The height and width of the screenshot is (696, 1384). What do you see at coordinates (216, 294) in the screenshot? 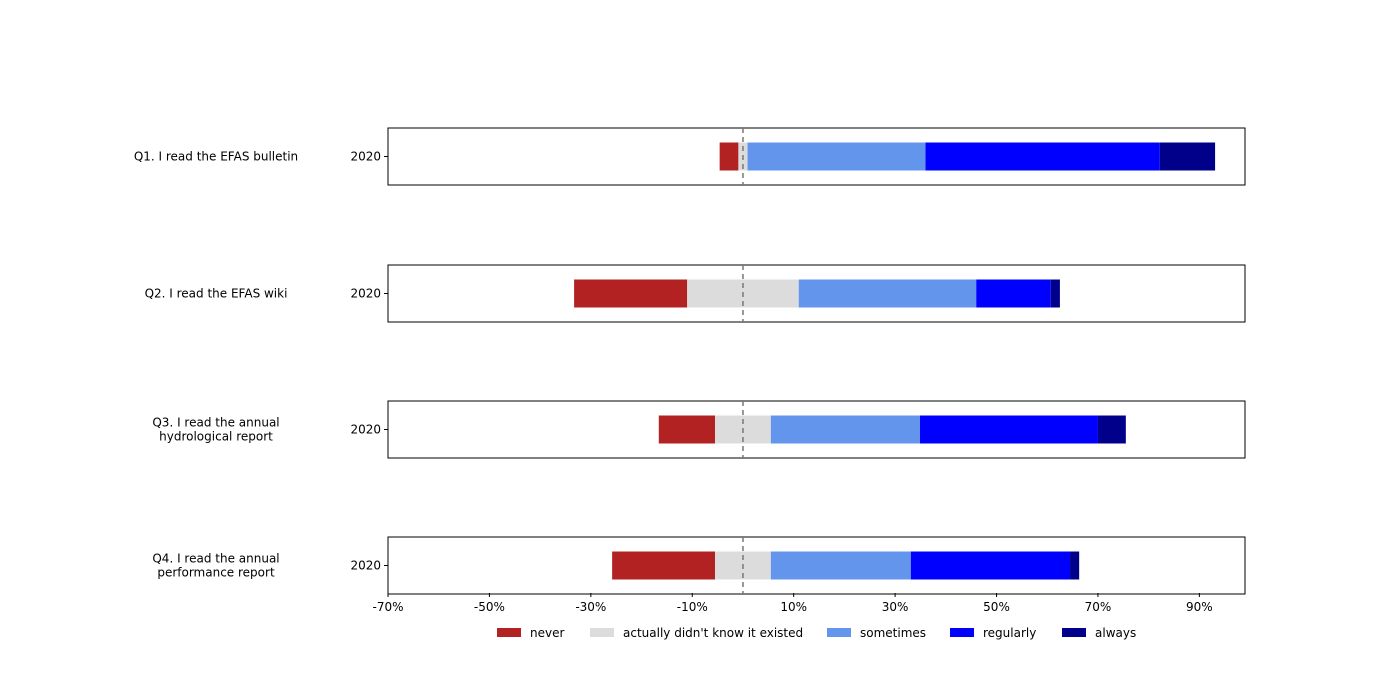
I see `question-label: Q2. I read the EFAS wiki` at bounding box center [216, 294].